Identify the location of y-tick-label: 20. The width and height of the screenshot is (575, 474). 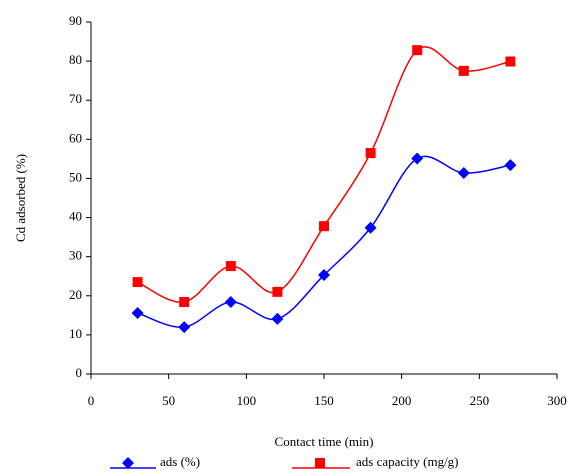
(75, 294).